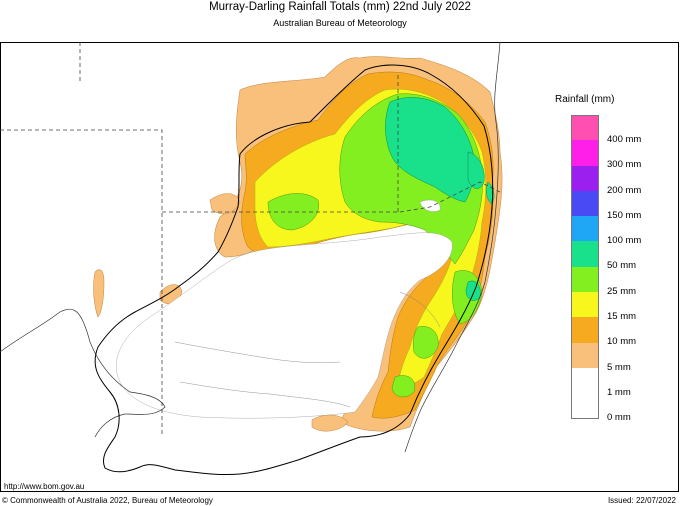 Image resolution: width=680 pixels, height=506 pixels. What do you see at coordinates (624, 165) in the screenshot?
I see `legend-label: 300 mm` at bounding box center [624, 165].